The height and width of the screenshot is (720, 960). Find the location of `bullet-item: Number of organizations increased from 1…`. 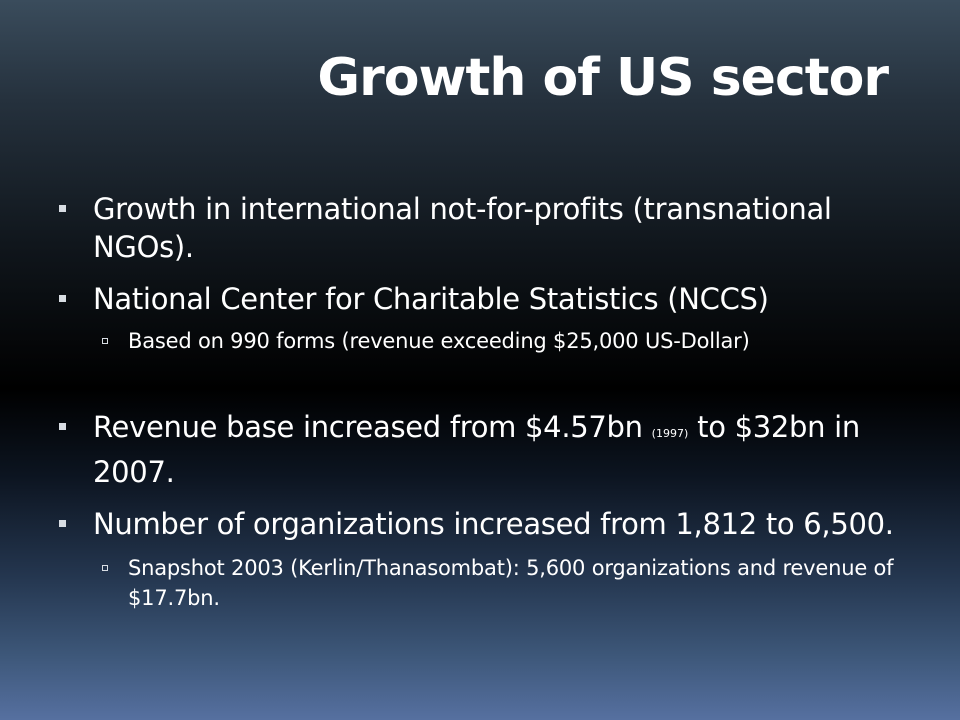

bullet-item: Number of organizations increased from 1… is located at coordinates (481, 524).